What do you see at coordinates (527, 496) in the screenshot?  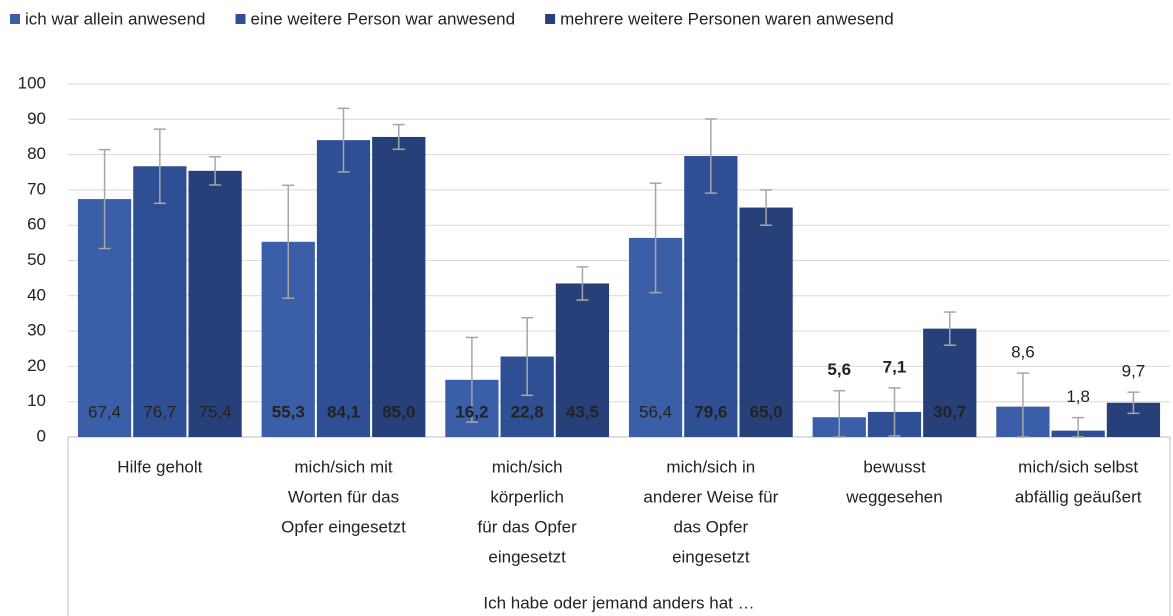 I see `x-tick-label: körperlich` at bounding box center [527, 496].